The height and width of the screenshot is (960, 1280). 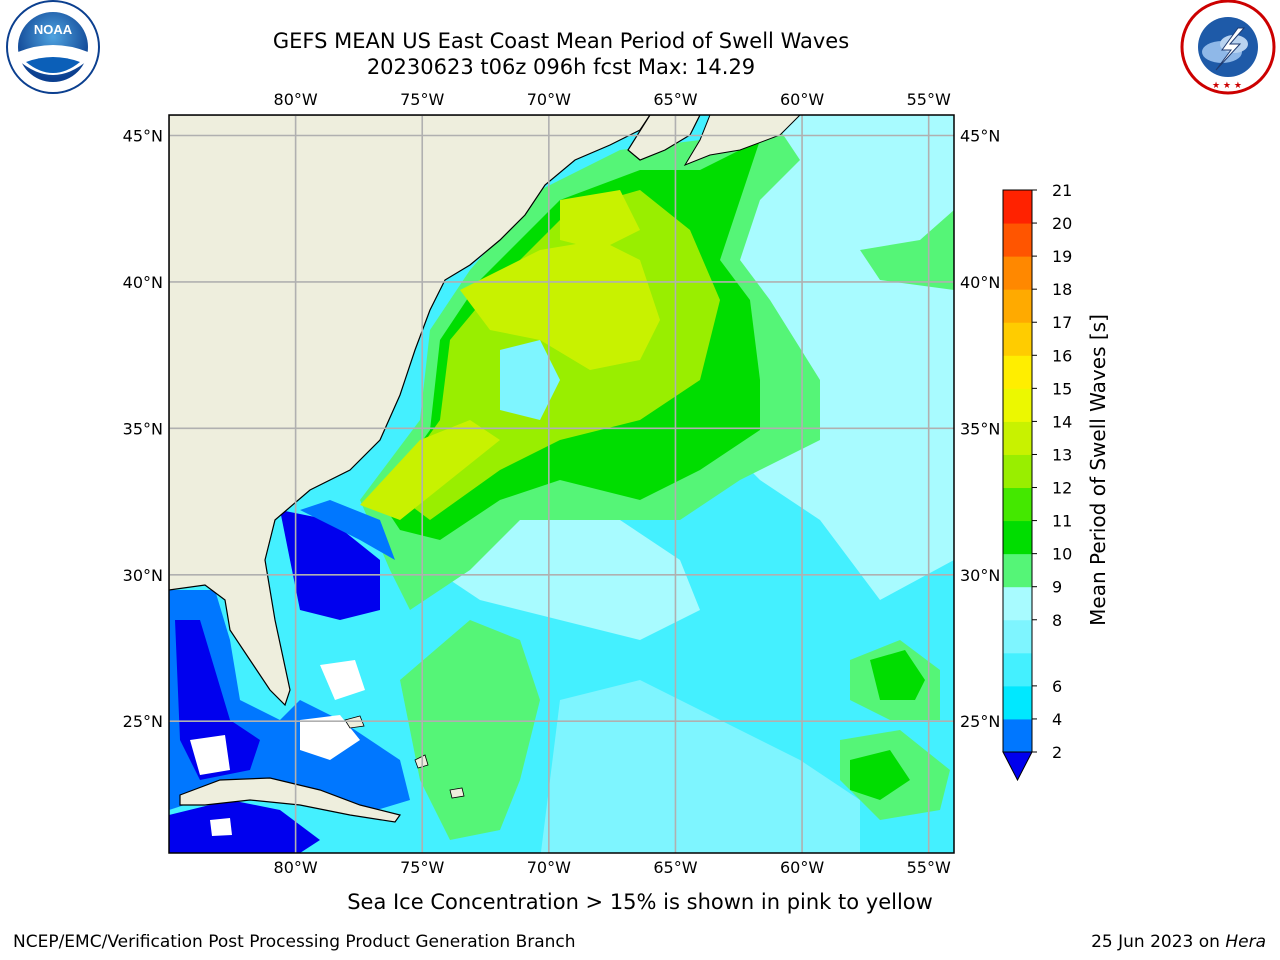 I want to click on colorbar-tick-label: 18, so click(x=1062, y=289).